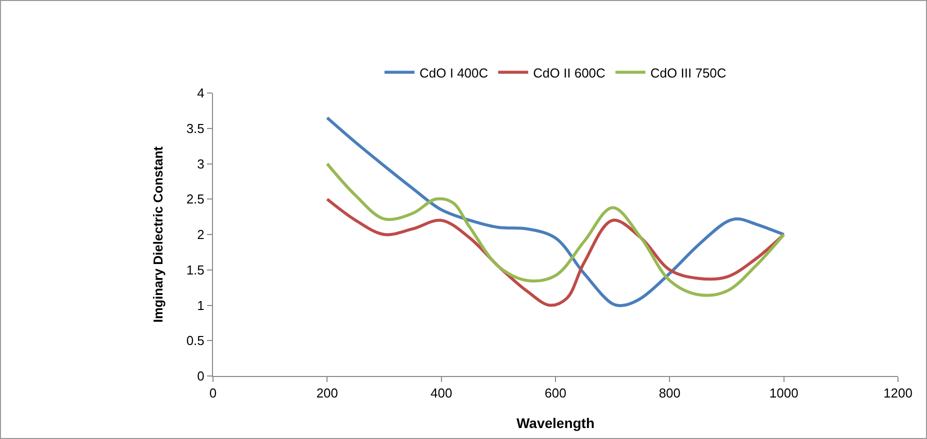  What do you see at coordinates (195, 128) in the screenshot?
I see `y-tick-label: 3.5` at bounding box center [195, 128].